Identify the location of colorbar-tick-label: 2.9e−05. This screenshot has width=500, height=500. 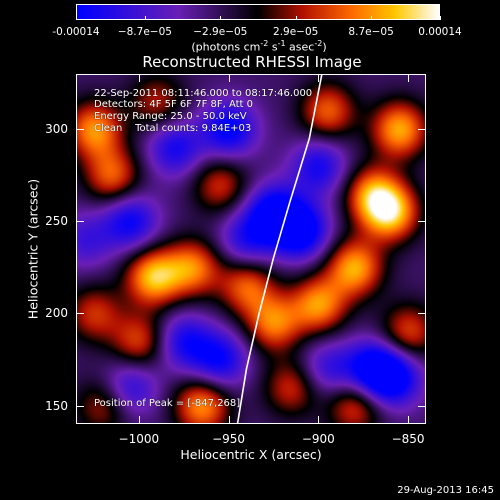
(296, 32).